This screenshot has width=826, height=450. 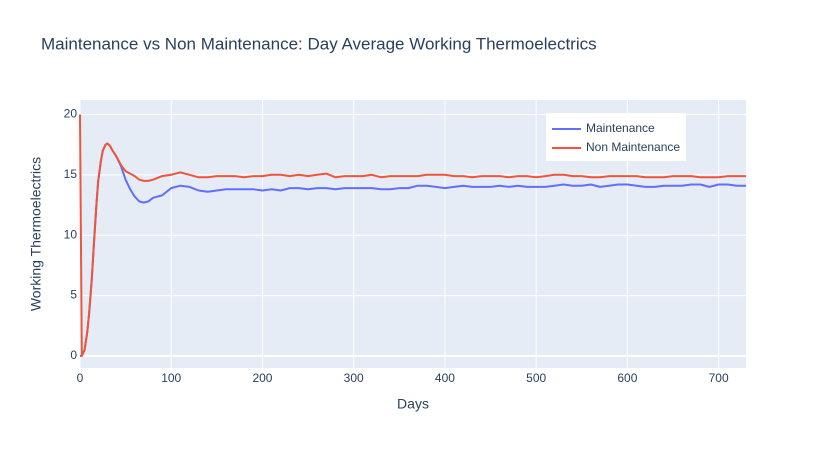 What do you see at coordinates (536, 378) in the screenshot?
I see `x-tick-label: 500` at bounding box center [536, 378].